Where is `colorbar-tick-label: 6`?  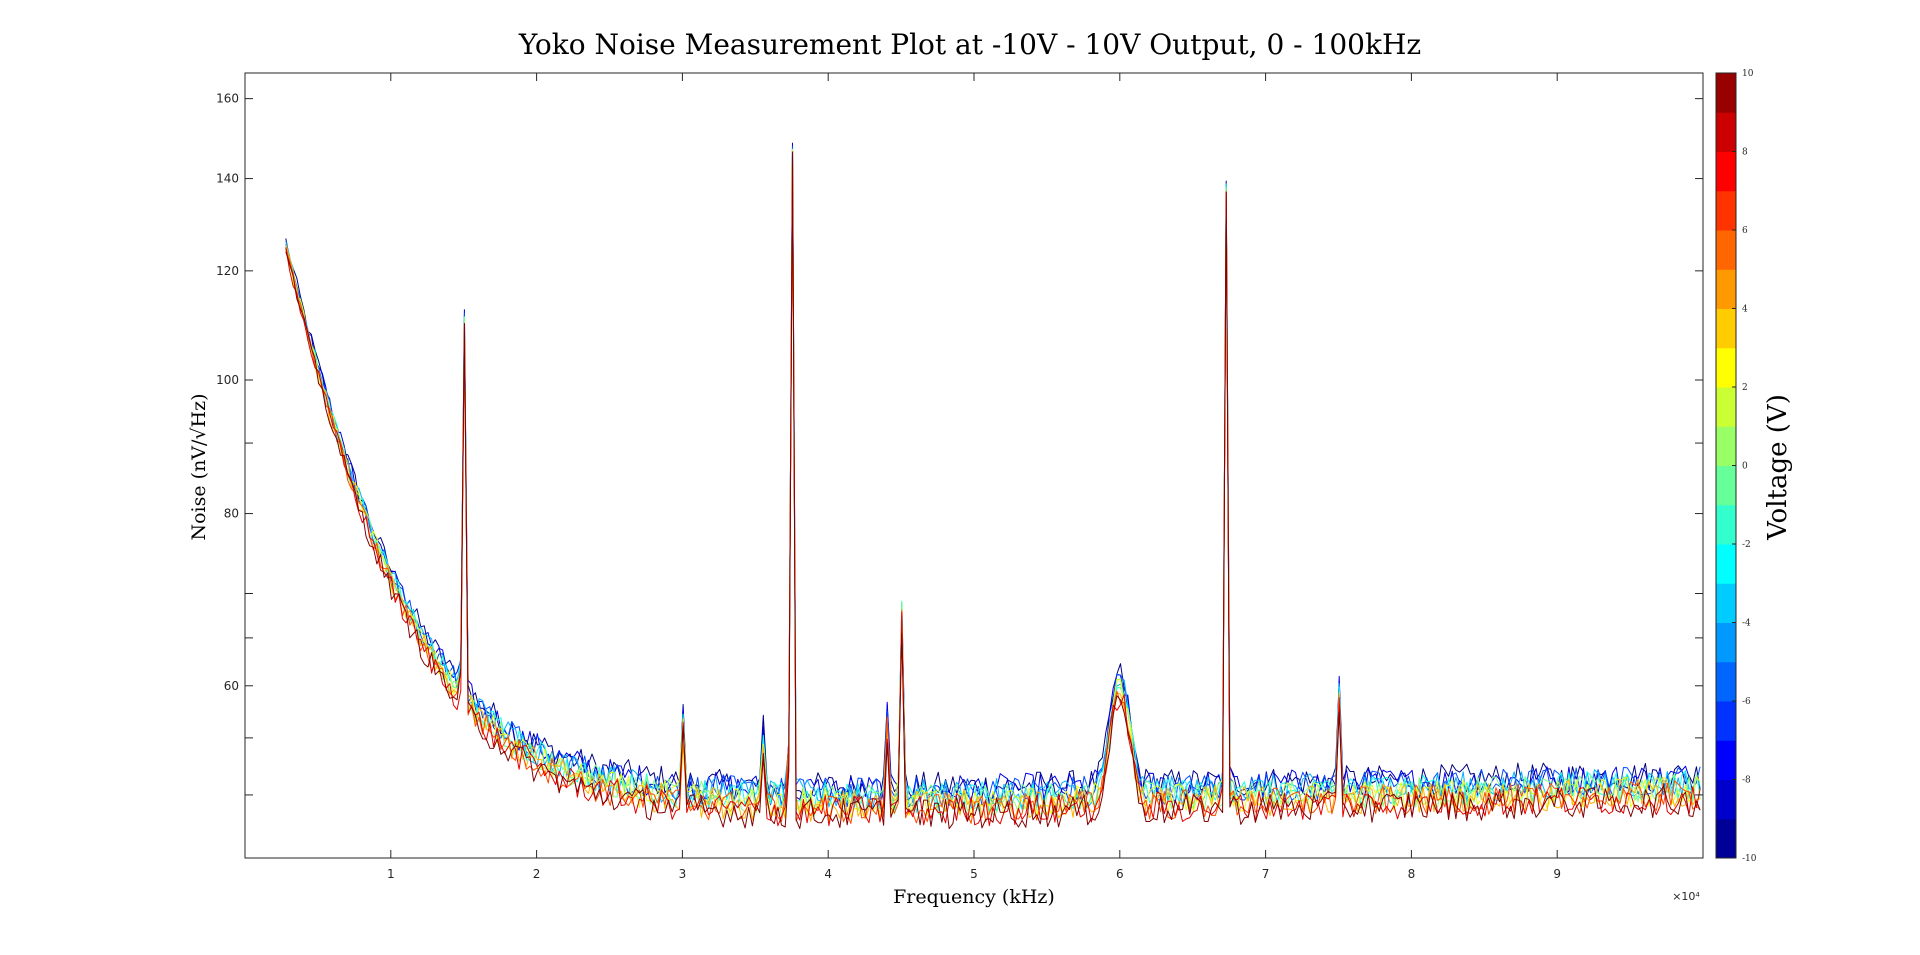 colorbar-tick-label: 6 is located at coordinates (1745, 231).